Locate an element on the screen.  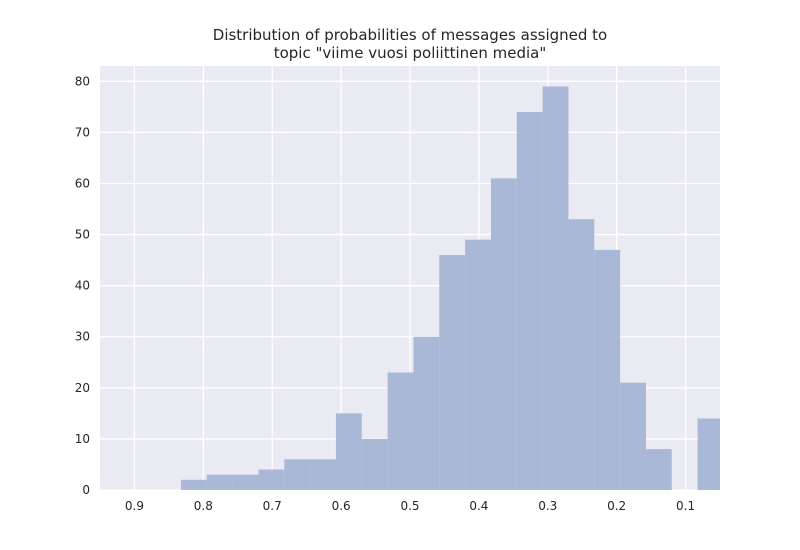
y-tick-label: 0 is located at coordinates (86, 490).